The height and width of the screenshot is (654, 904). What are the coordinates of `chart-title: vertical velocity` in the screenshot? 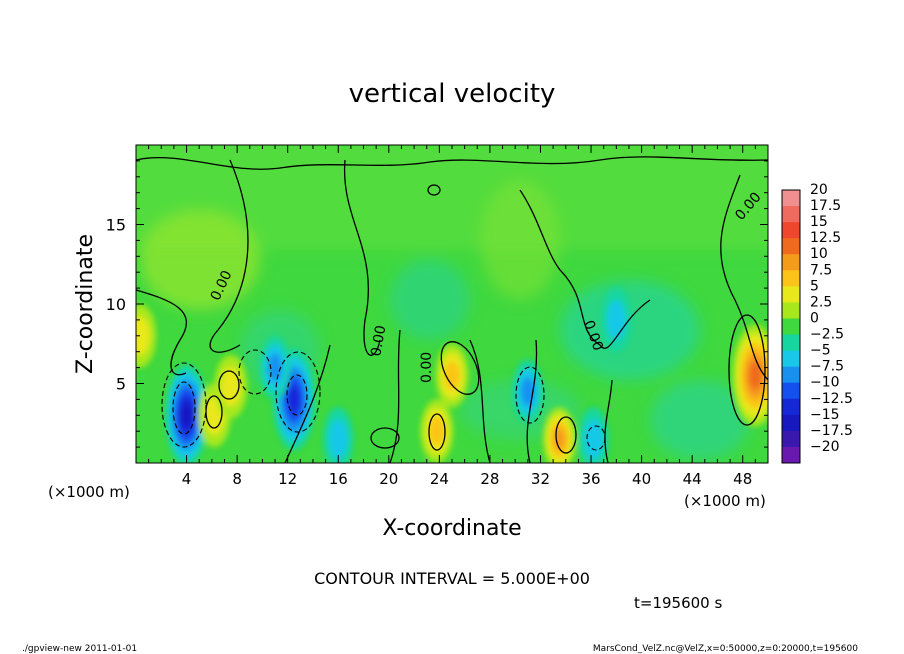 It's located at (452, 94).